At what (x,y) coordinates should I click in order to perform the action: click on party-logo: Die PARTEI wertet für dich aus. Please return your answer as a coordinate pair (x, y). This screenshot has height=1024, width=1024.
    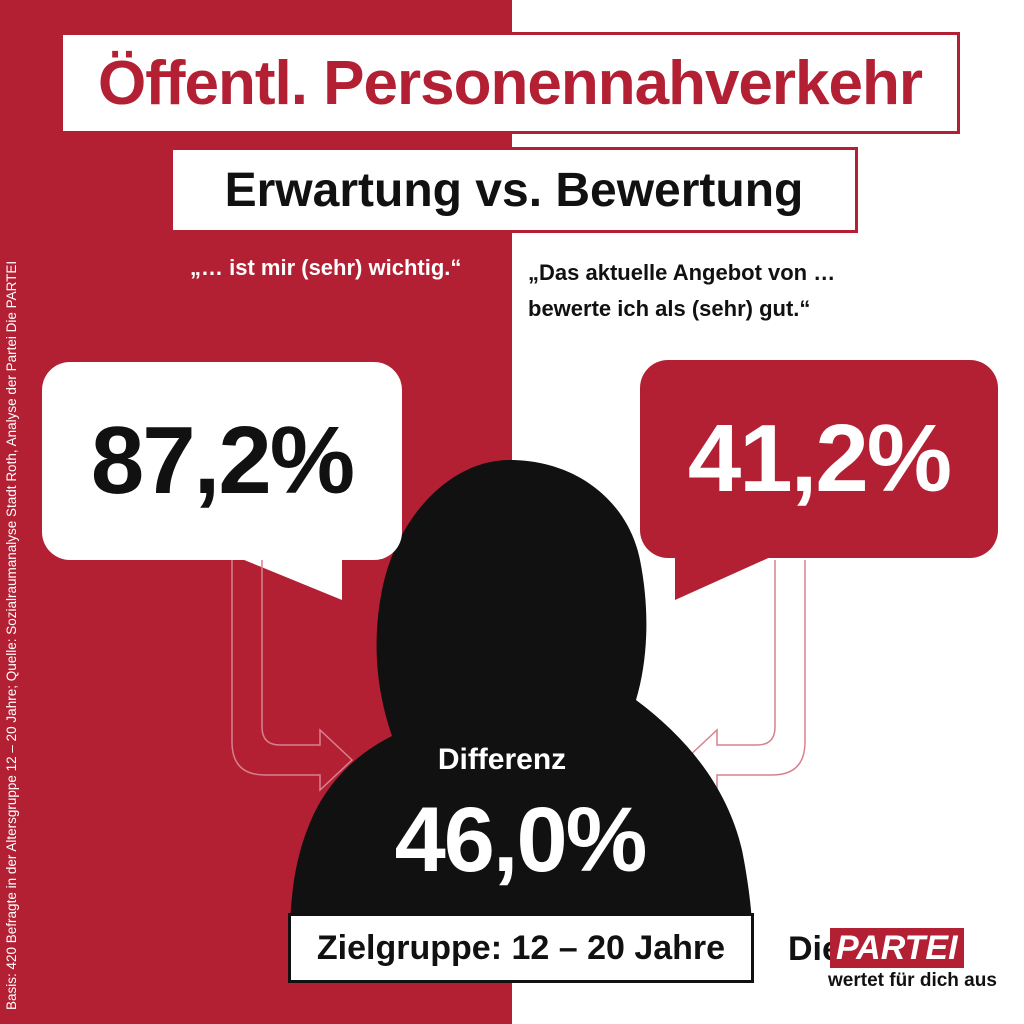
    Looking at the image, I should click on (893, 961).